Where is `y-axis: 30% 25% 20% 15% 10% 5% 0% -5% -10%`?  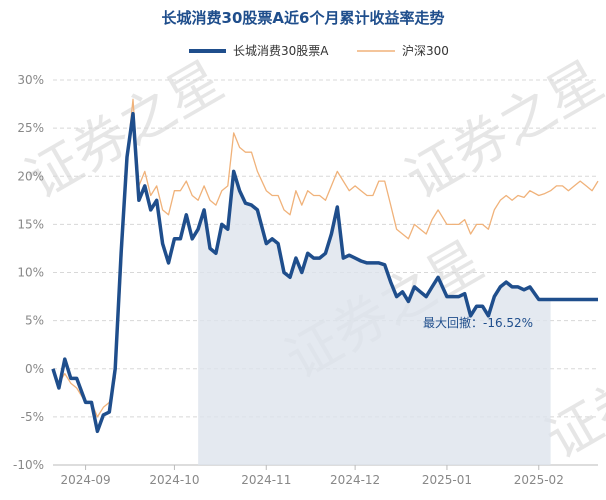 y-axis: 30% 25% 20% 15% 10% 5% 0% -5% -10% is located at coordinates (28, 272).